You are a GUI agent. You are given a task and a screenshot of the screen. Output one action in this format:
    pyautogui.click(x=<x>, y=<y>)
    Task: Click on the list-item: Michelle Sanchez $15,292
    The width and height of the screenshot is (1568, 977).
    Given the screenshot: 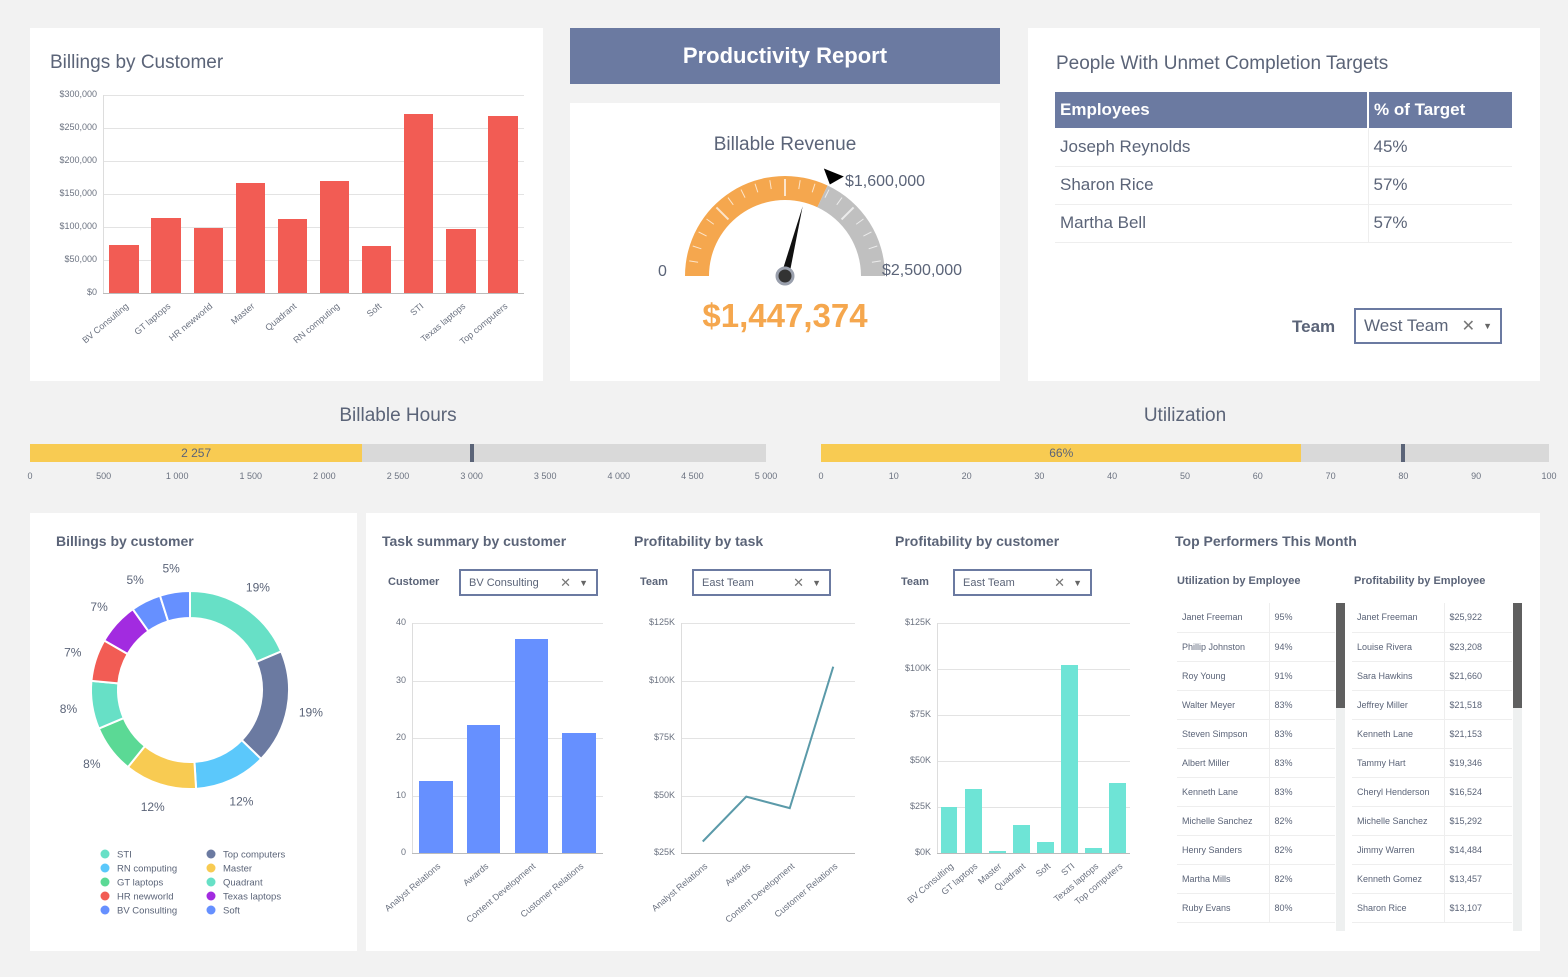 What is the action you would take?
    pyautogui.click(x=1432, y=821)
    